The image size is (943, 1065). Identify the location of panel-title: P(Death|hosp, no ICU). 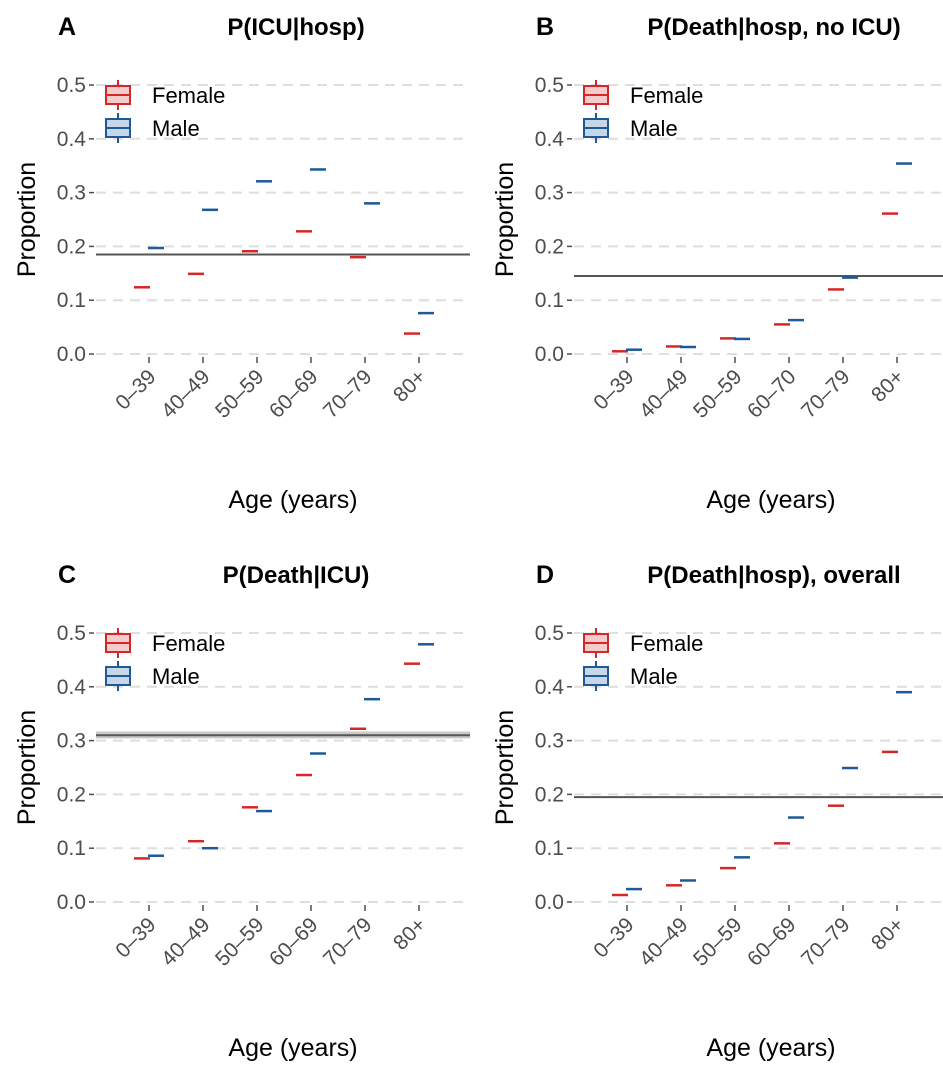
(773, 27).